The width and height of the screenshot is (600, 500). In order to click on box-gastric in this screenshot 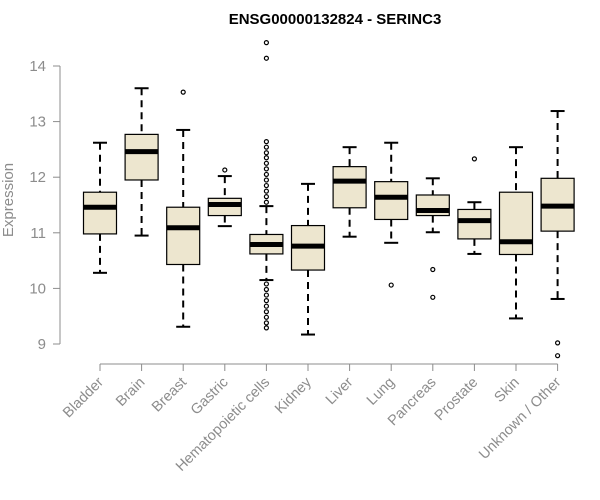, I will do `click(224, 197)`.